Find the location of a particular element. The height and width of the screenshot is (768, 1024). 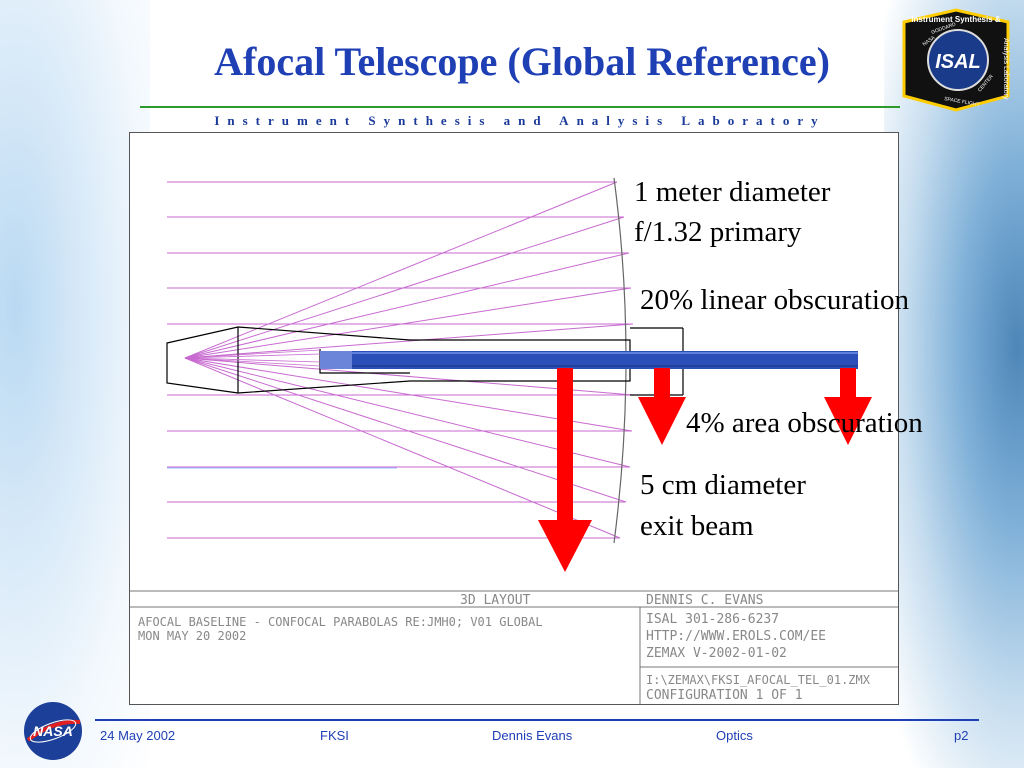

footer-page-number: p2 is located at coordinates (961, 735).